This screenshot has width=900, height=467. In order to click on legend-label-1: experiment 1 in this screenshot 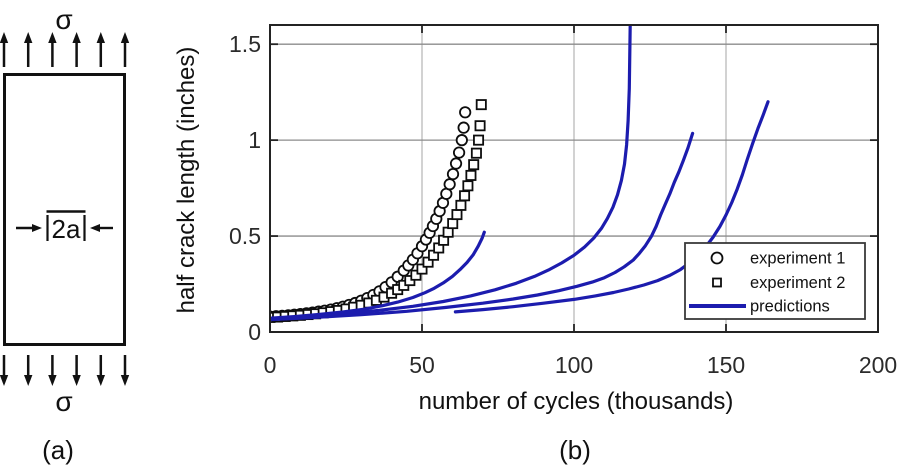, I will do `click(797, 259)`.